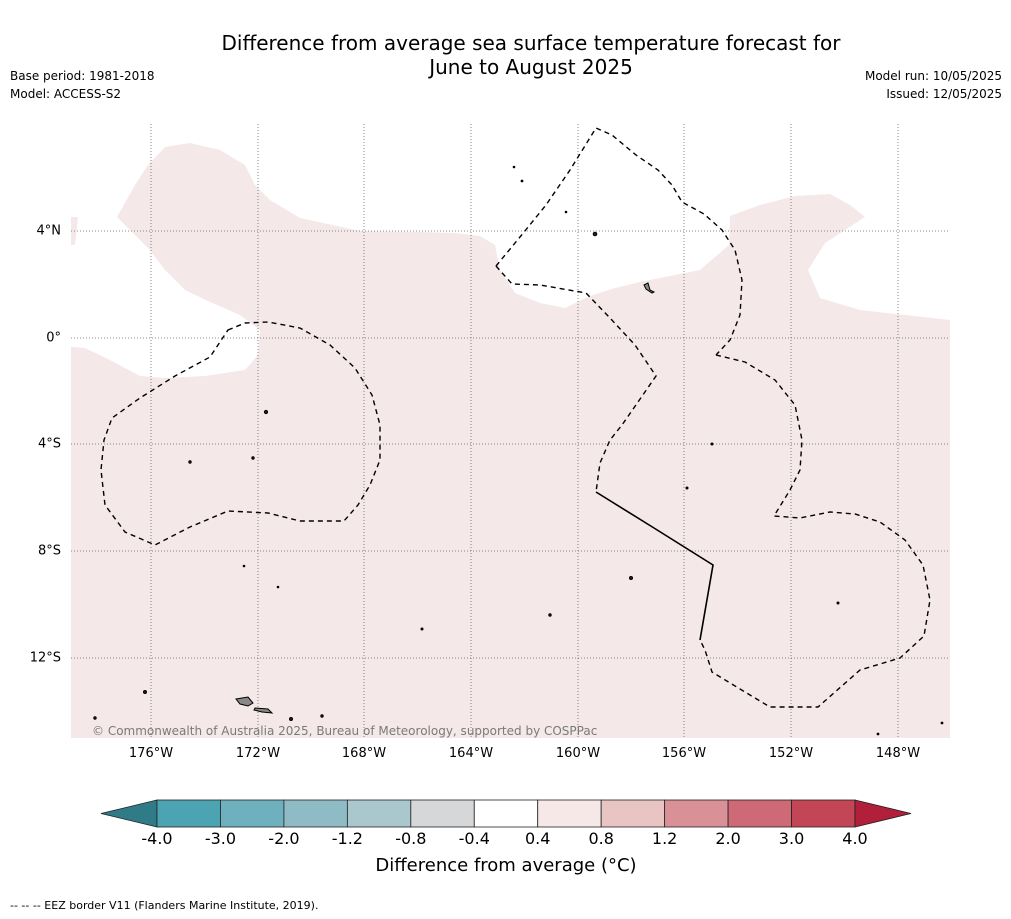 The image size is (1011, 919). Describe the element at coordinates (474, 838) in the screenshot. I see `colorbar-tick-label: -0.4` at that location.